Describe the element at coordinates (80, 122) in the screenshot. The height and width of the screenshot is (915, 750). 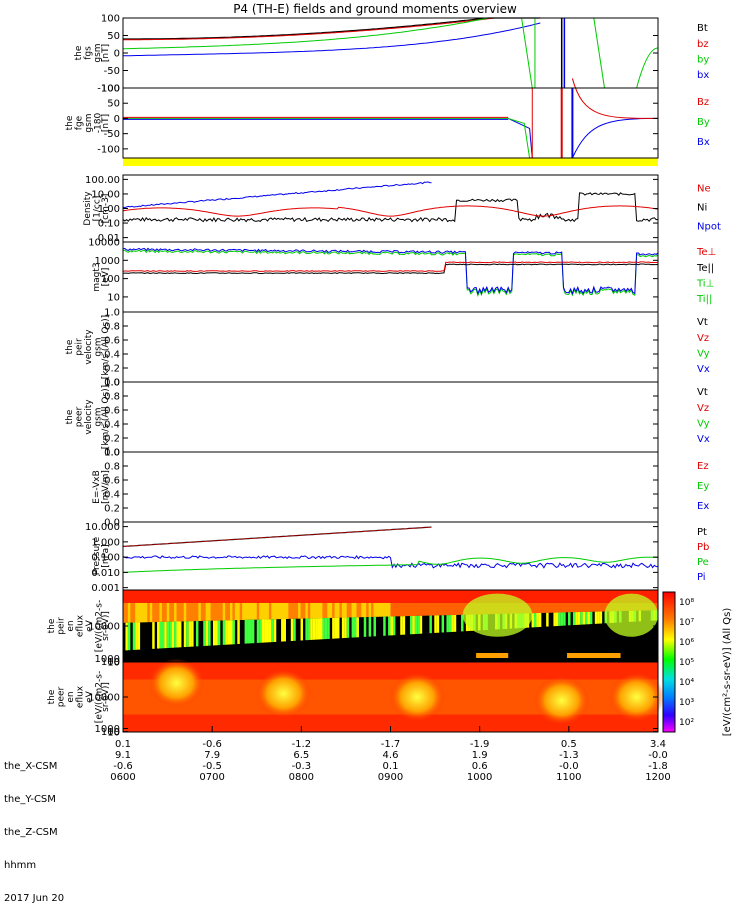
I see `ylabel-line: fge` at that location.